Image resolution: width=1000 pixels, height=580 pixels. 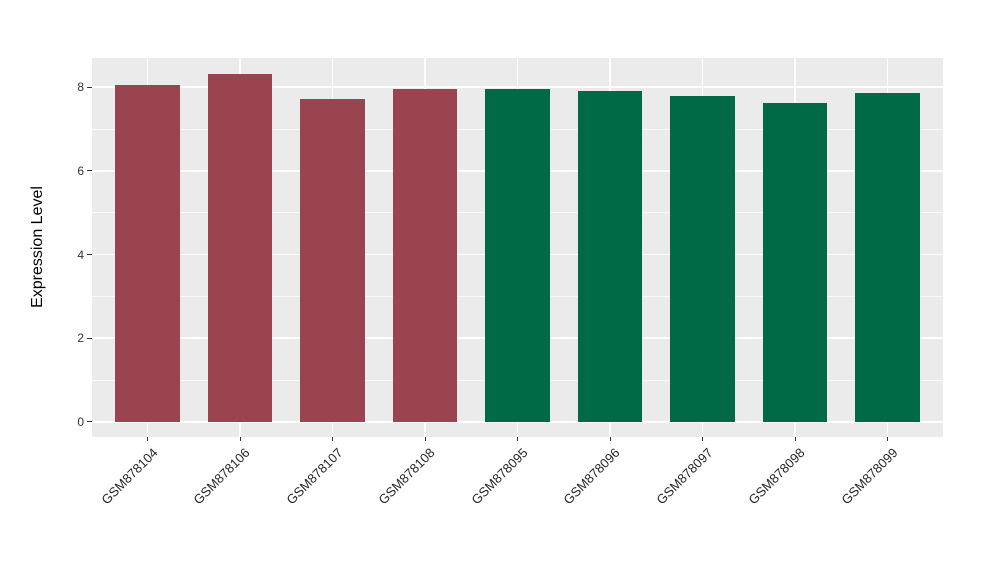 What do you see at coordinates (80, 170) in the screenshot?
I see `y-tick-label: 6` at bounding box center [80, 170].